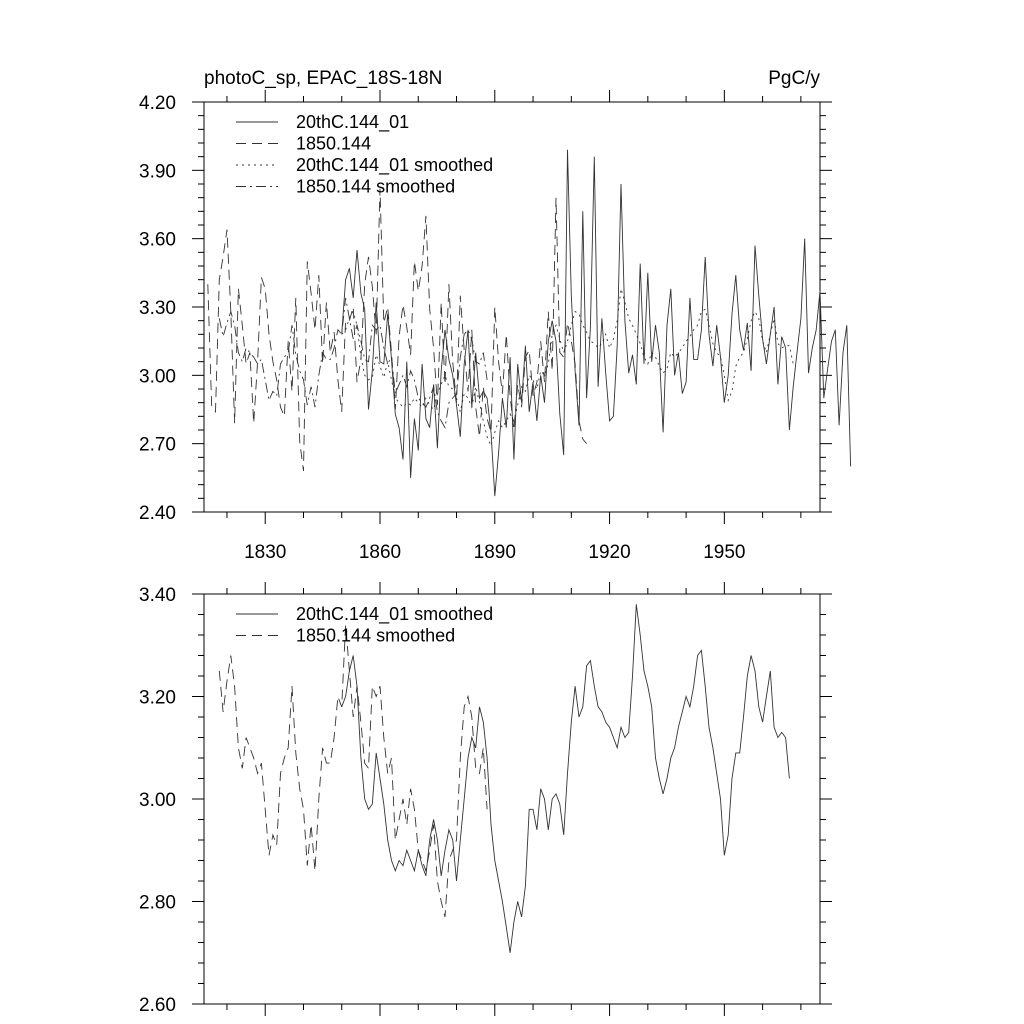  I want to click on x-tick-label: 1890, so click(495, 552).